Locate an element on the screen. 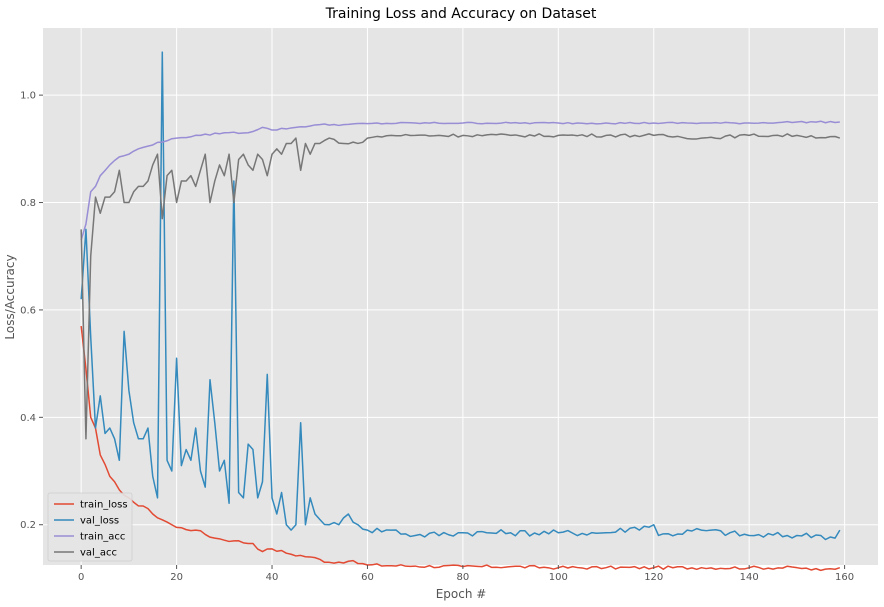 The width and height of the screenshot is (884, 607). x-tick-label: 140 is located at coordinates (749, 577).